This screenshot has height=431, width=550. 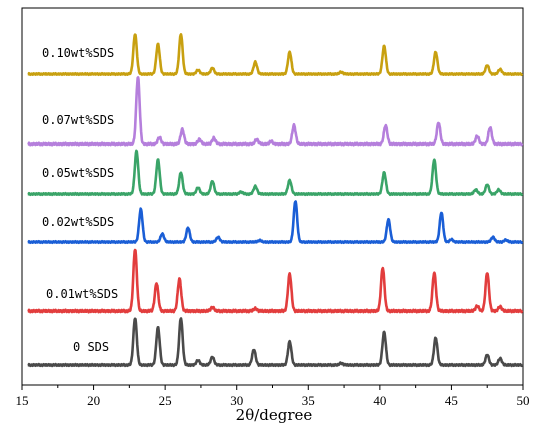 I want to click on x-axis-ticks: 15 20 25 30 35 40 45 50, so click(x=273, y=396).